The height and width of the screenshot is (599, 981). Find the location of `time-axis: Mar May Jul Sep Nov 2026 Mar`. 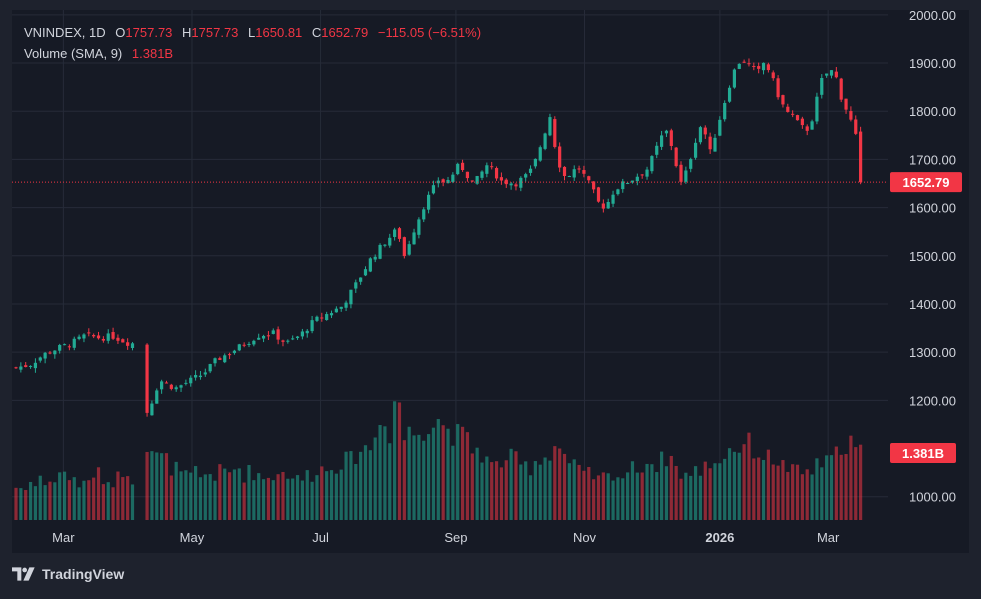

time-axis: Mar May Jul Sep Nov 2026 Mar is located at coordinates (490, 536).